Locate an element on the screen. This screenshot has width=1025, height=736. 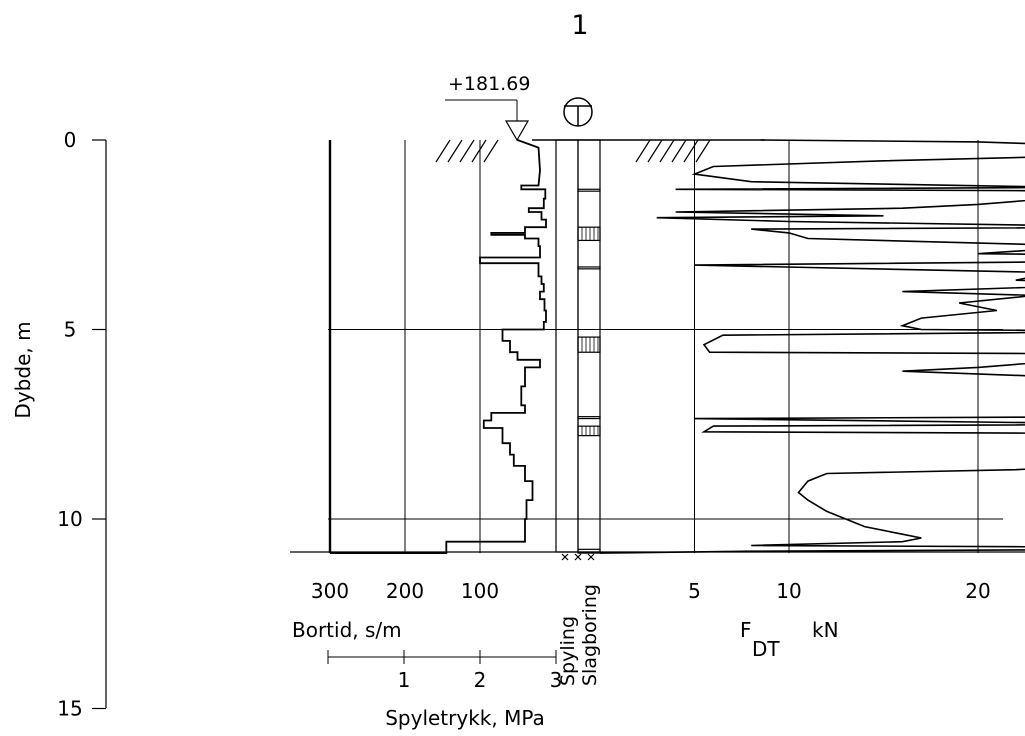
slagboring-intervals is located at coordinates (589, 371).